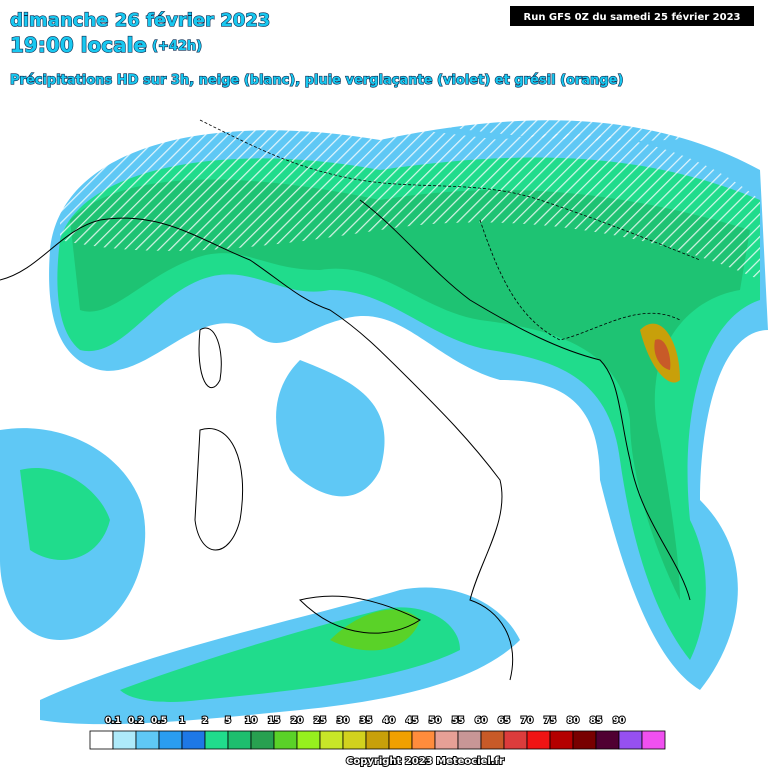 The width and height of the screenshot is (768, 768). Describe the element at coordinates (136, 721) in the screenshot. I see `legend-label: 0.2` at that location.